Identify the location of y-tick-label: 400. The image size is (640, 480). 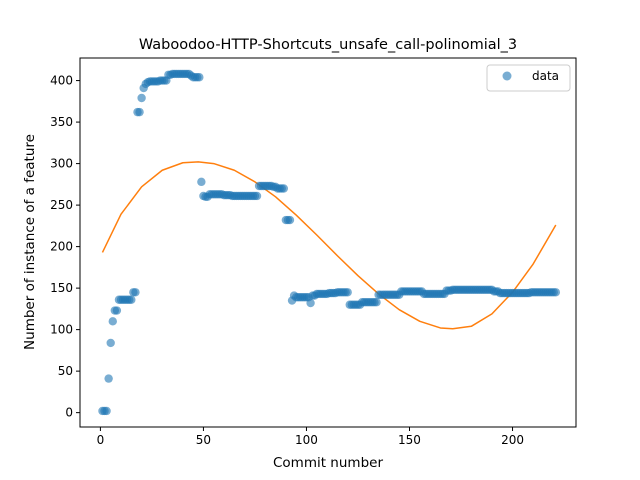
(61, 81).